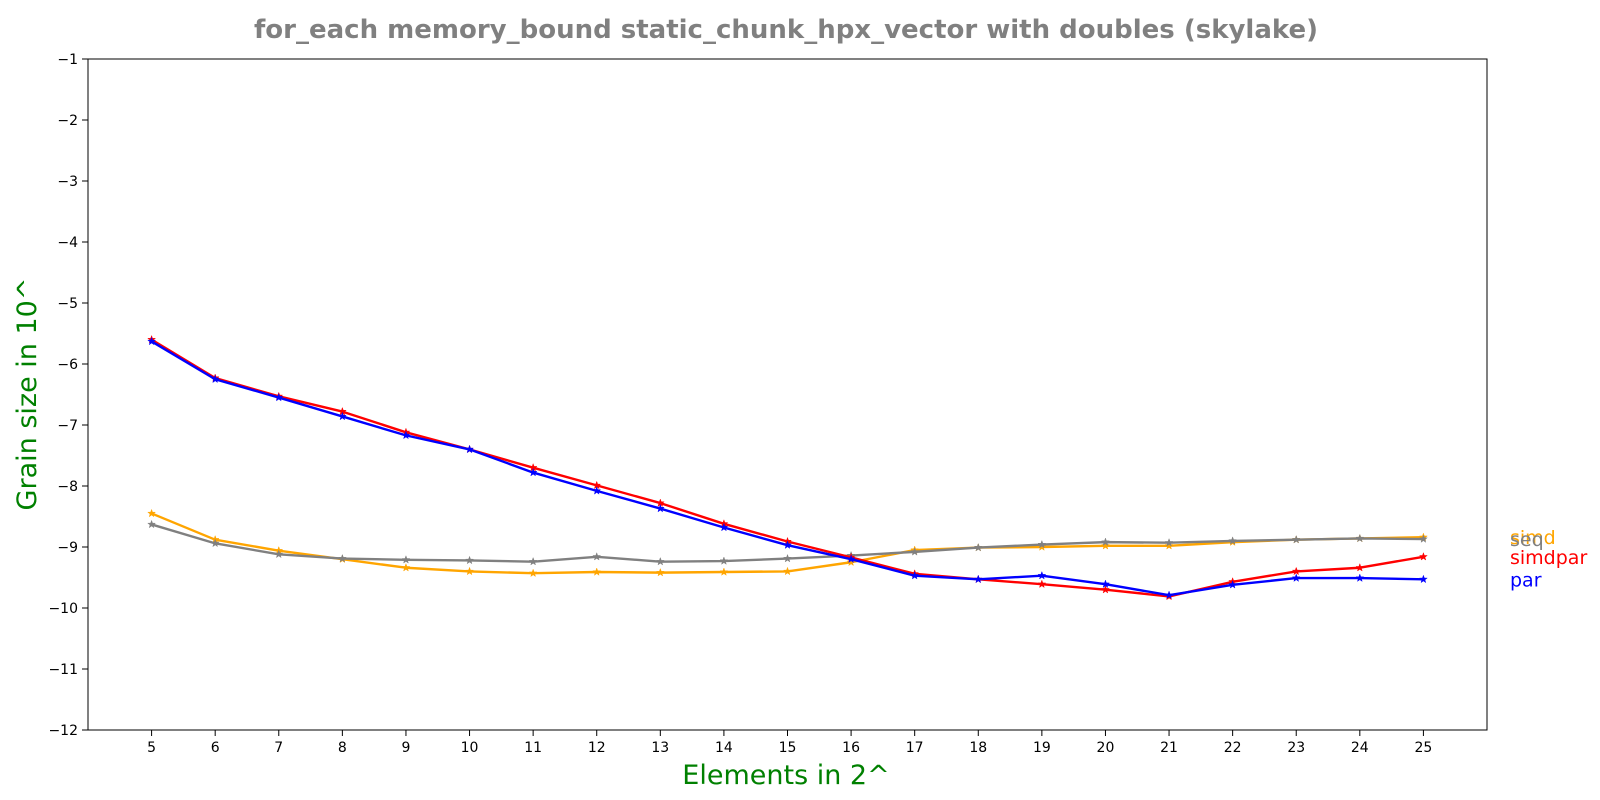  What do you see at coordinates (278, 748) in the screenshot?
I see `x-tick-label: 7` at bounding box center [278, 748].